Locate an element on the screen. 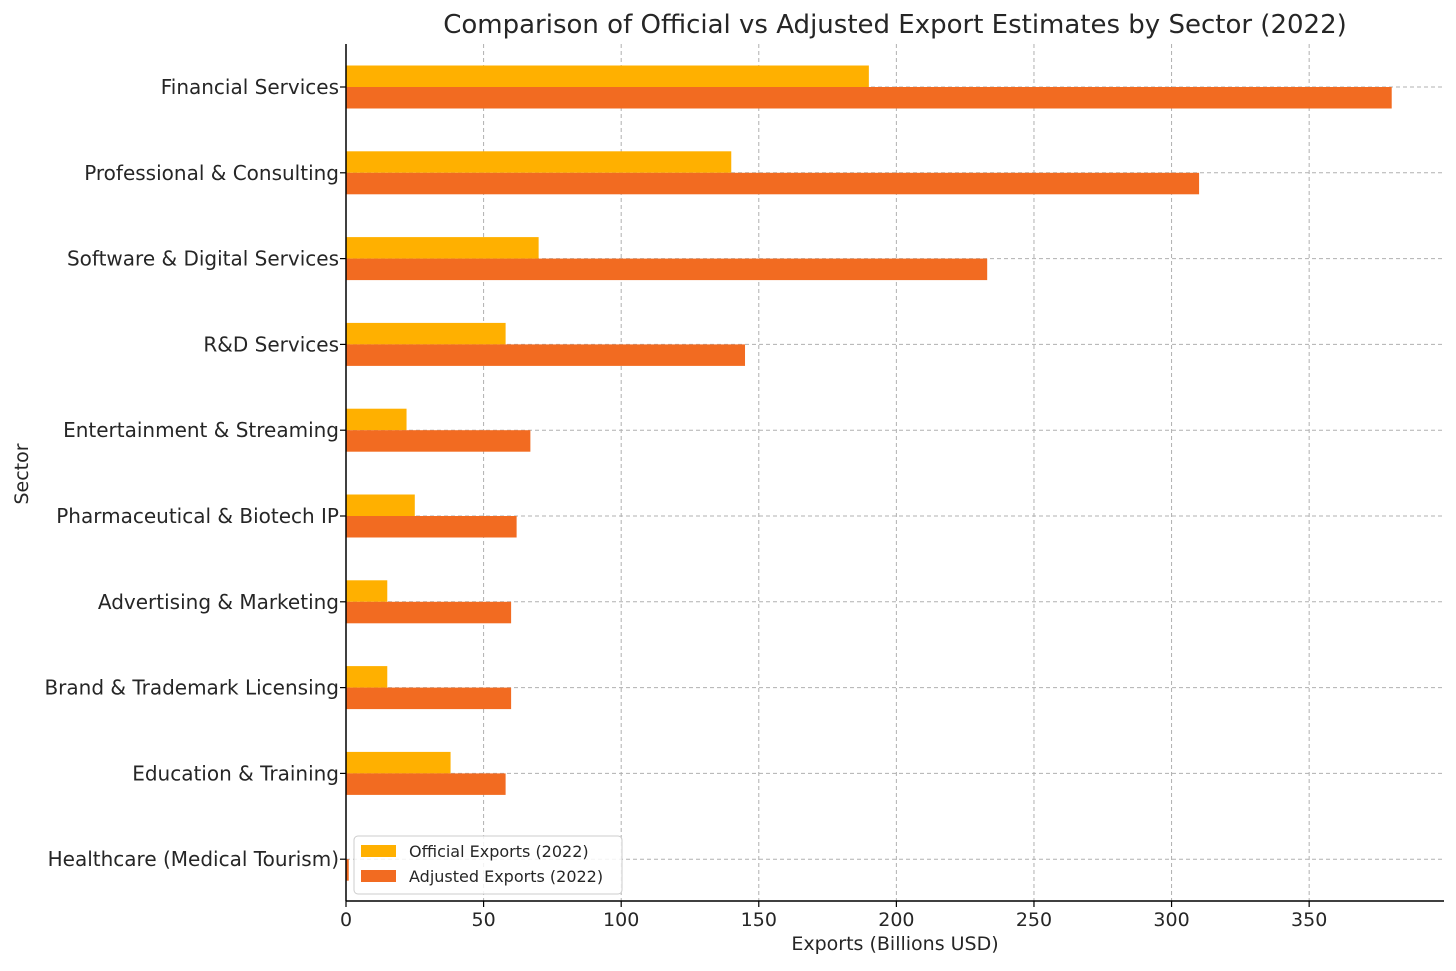 Image resolution: width=1456 pixels, height=971 pixels. y-axis-label: Sector is located at coordinates (22, 473).